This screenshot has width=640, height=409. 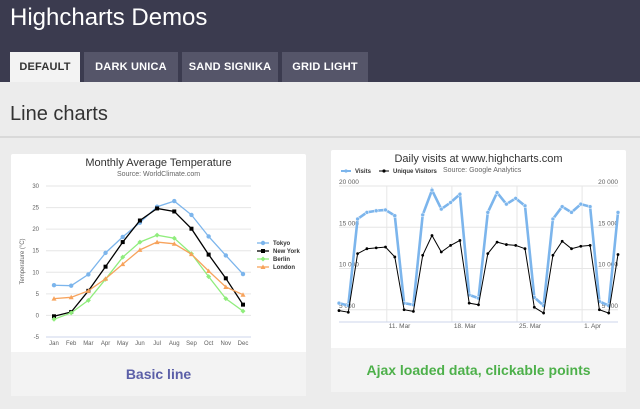 What do you see at coordinates (593, 326) in the screenshot?
I see `x-tick-label: 1. Apr` at bounding box center [593, 326].